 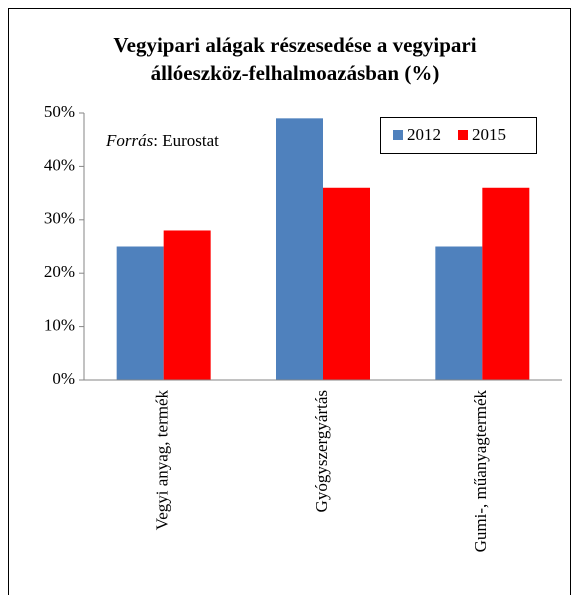 I want to click on y-tick-label: 40%, so click(x=59, y=164).